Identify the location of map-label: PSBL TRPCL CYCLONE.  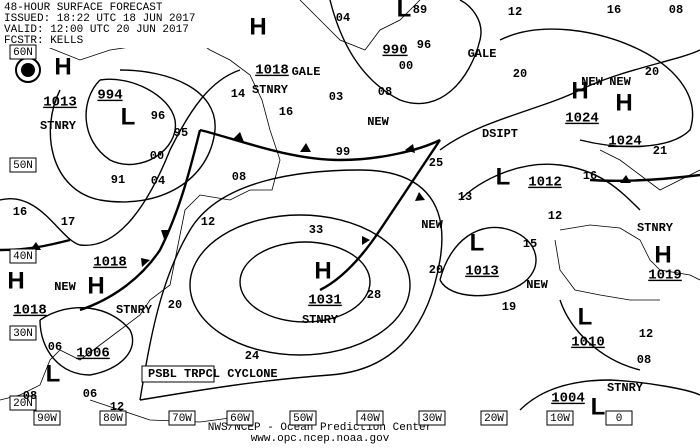
(213, 374).